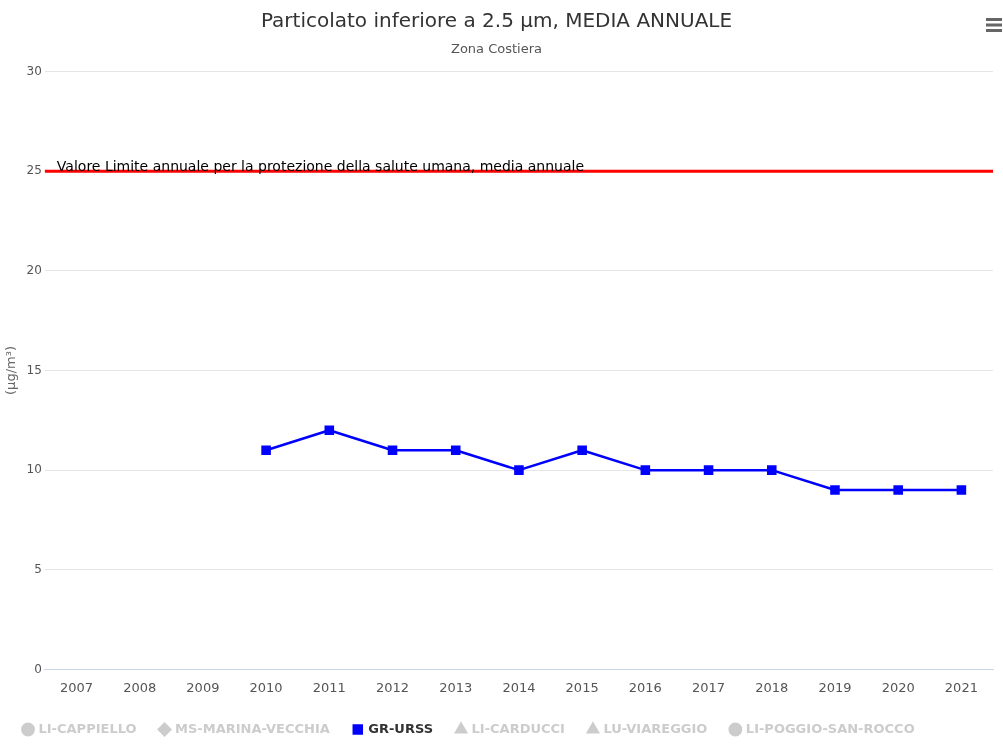  Describe the element at coordinates (401, 728) in the screenshot. I see `legend-label: GR-URSS` at that location.